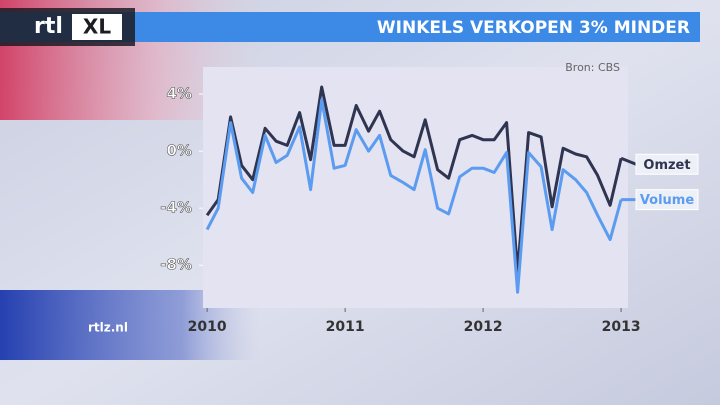  I want to click on logo: XL, so click(97, 27).